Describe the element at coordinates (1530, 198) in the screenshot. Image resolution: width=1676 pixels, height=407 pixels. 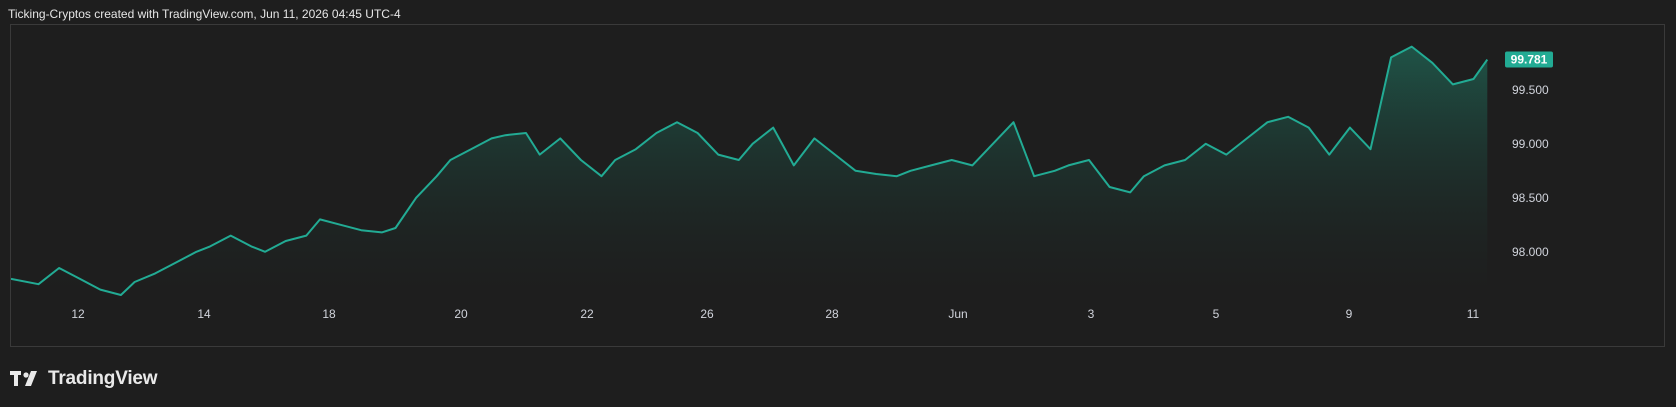
I see `y-tick-label: 98.500` at that location.